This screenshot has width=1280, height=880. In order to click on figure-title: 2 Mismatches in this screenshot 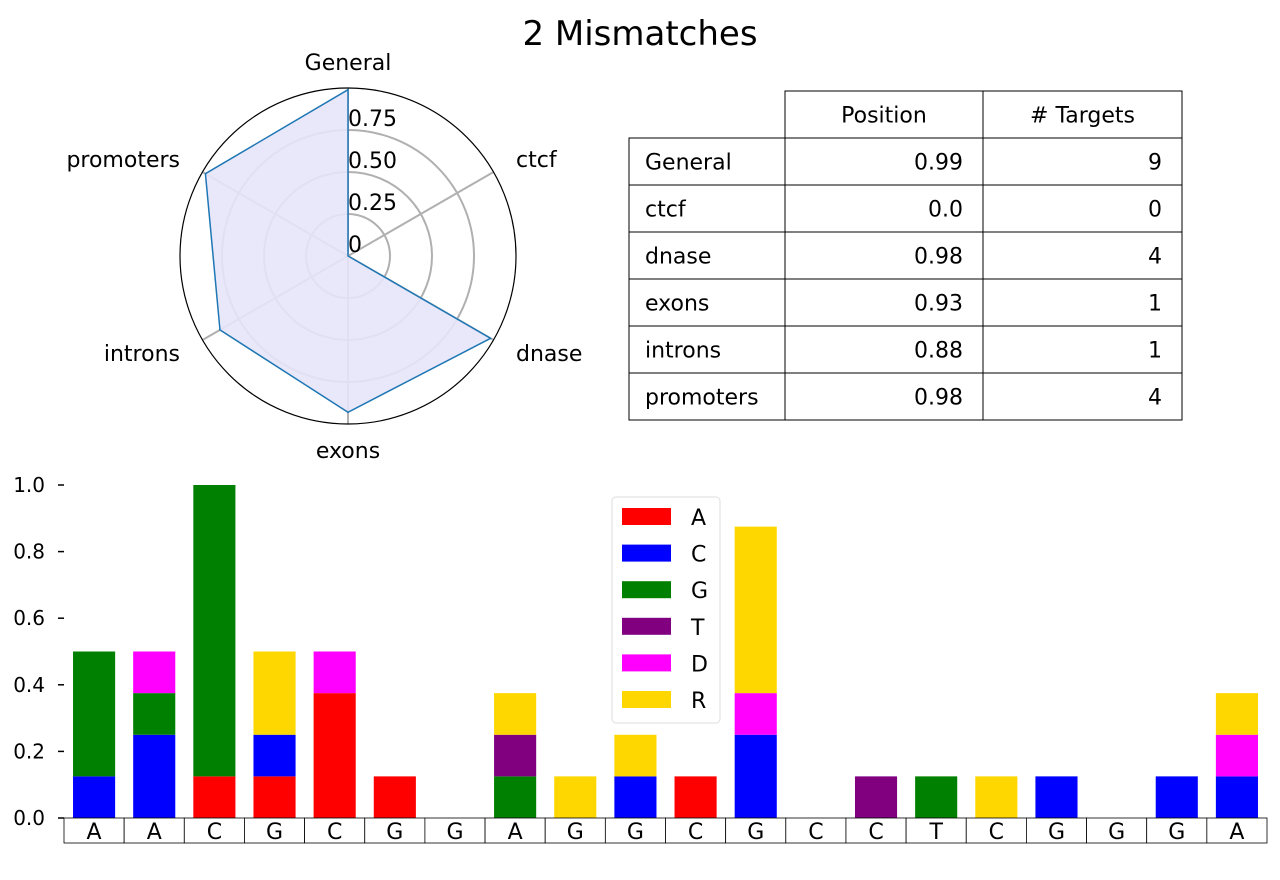, I will do `click(639, 34)`.